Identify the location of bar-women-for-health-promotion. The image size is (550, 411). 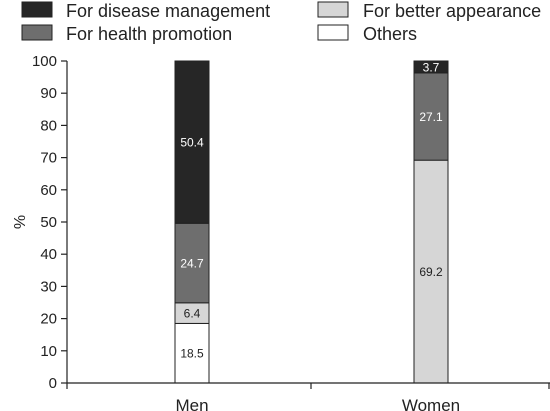
(431, 116).